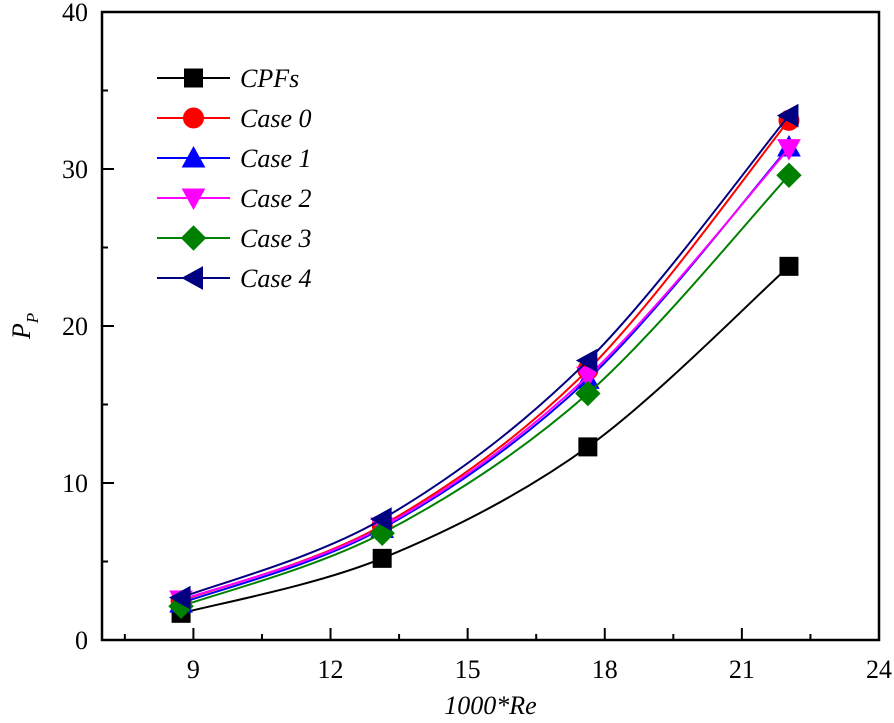 The height and width of the screenshot is (723, 894). Describe the element at coordinates (276, 278) in the screenshot. I see `legend-label: Case 4` at that location.